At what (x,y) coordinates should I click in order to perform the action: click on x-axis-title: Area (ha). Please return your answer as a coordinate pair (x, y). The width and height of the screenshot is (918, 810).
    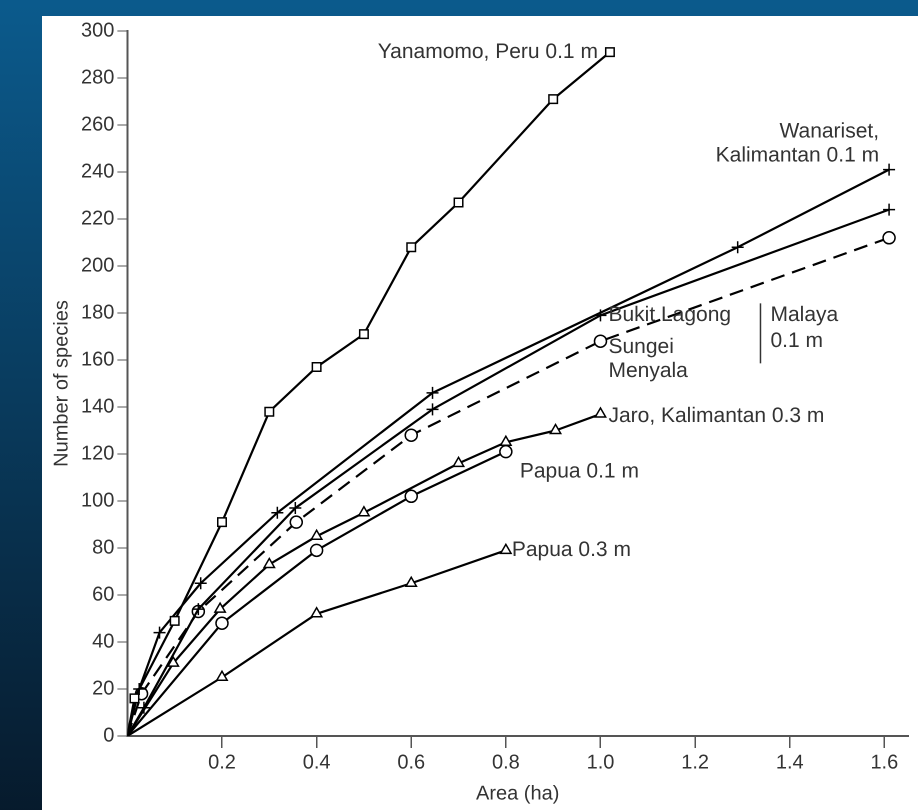
    Looking at the image, I should click on (518, 793).